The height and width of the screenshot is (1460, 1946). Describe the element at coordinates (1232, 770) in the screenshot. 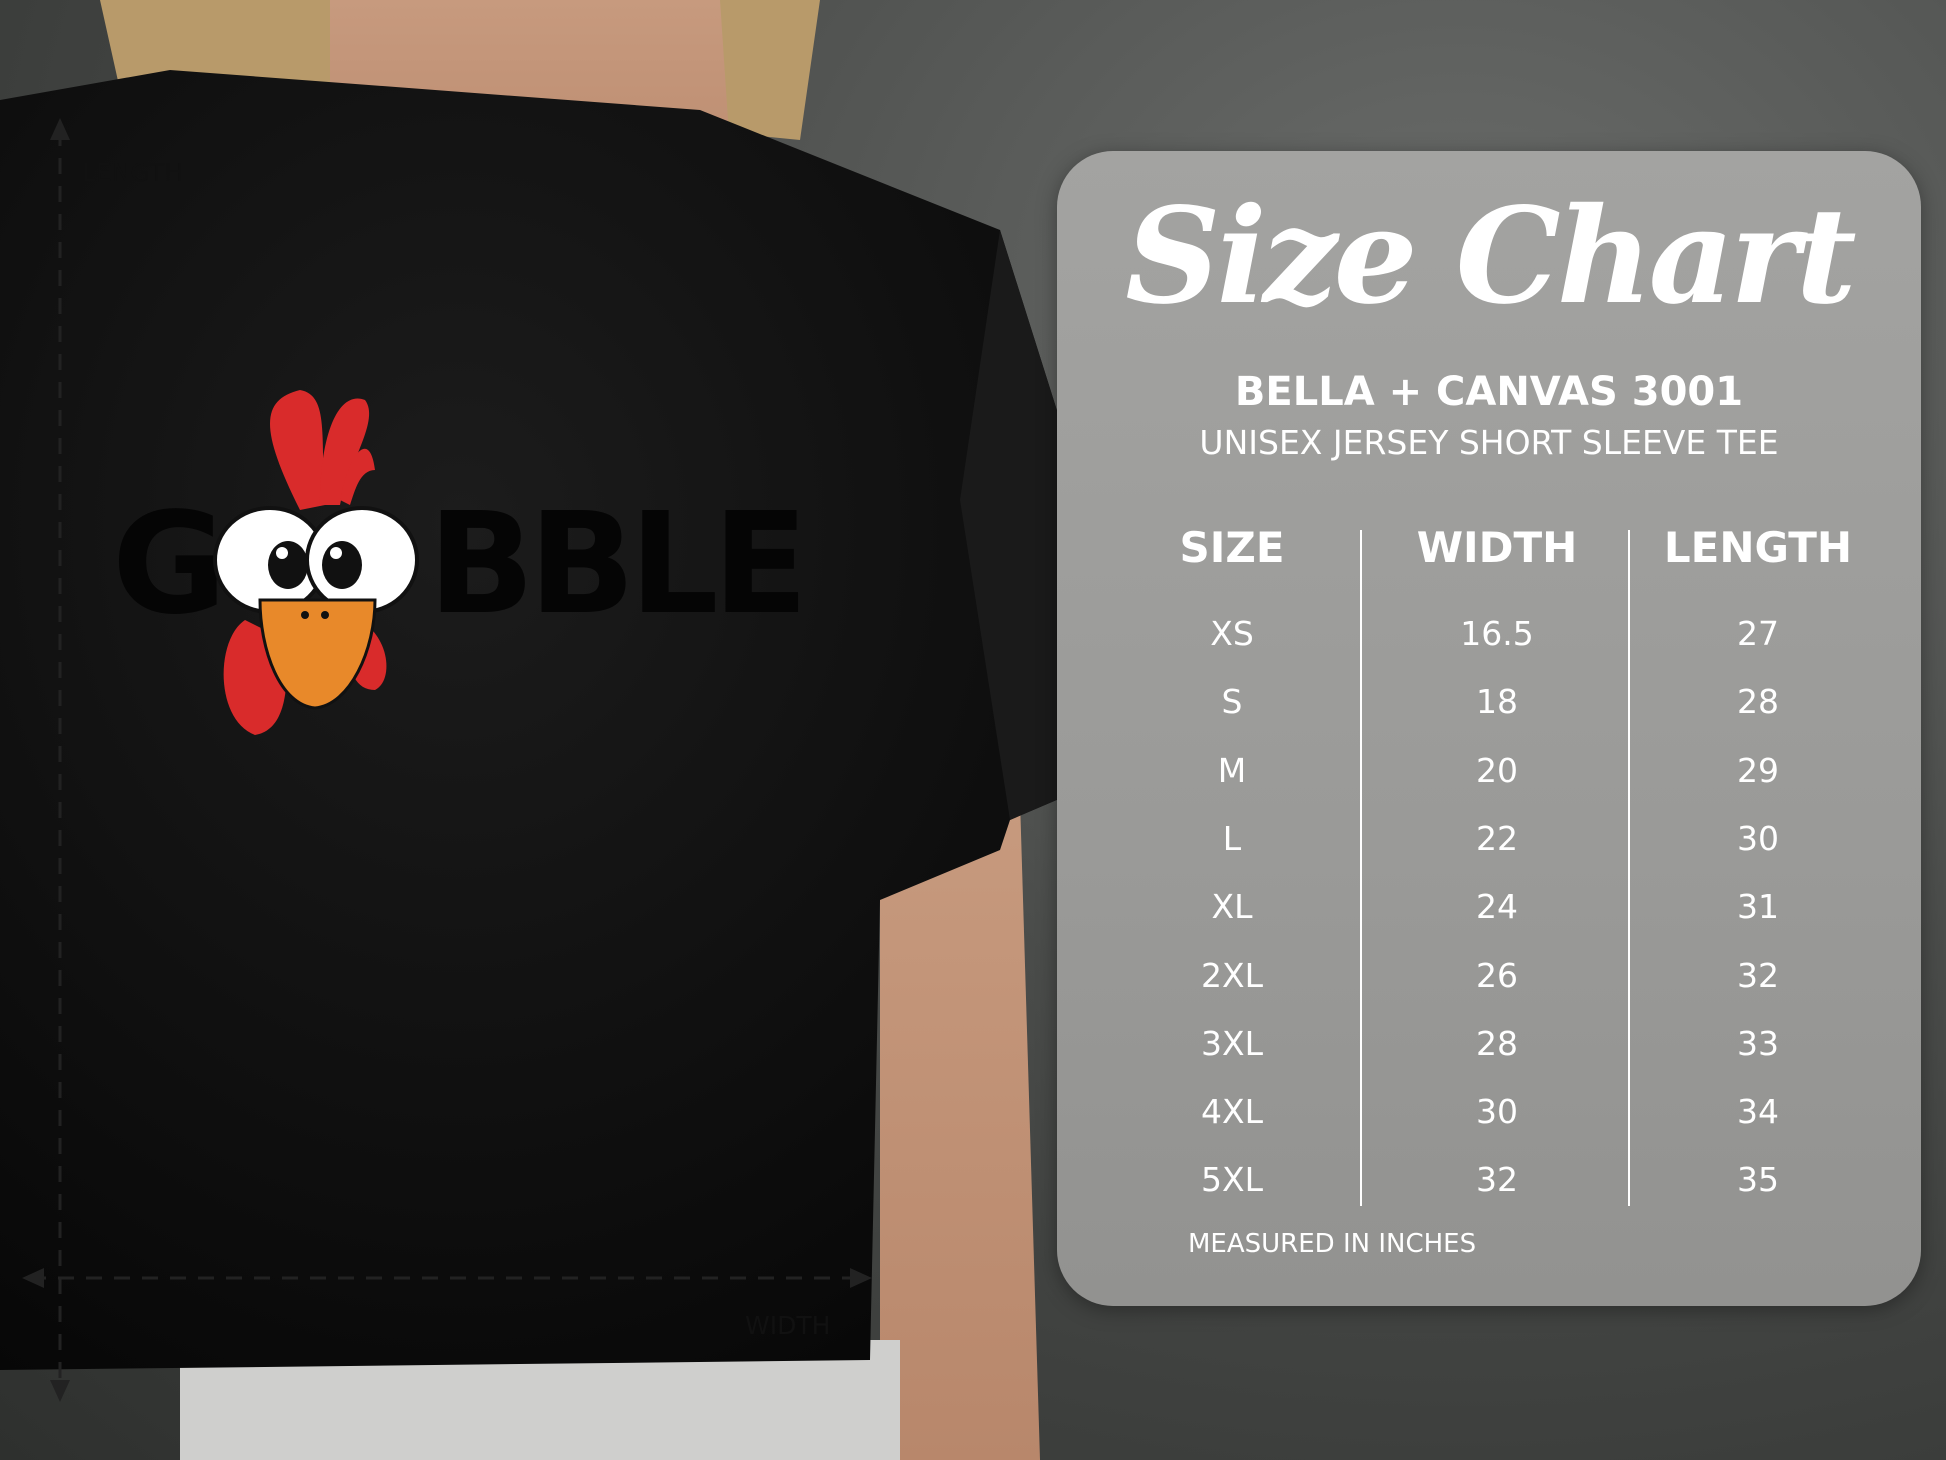

I see `table-cell: M` at that location.